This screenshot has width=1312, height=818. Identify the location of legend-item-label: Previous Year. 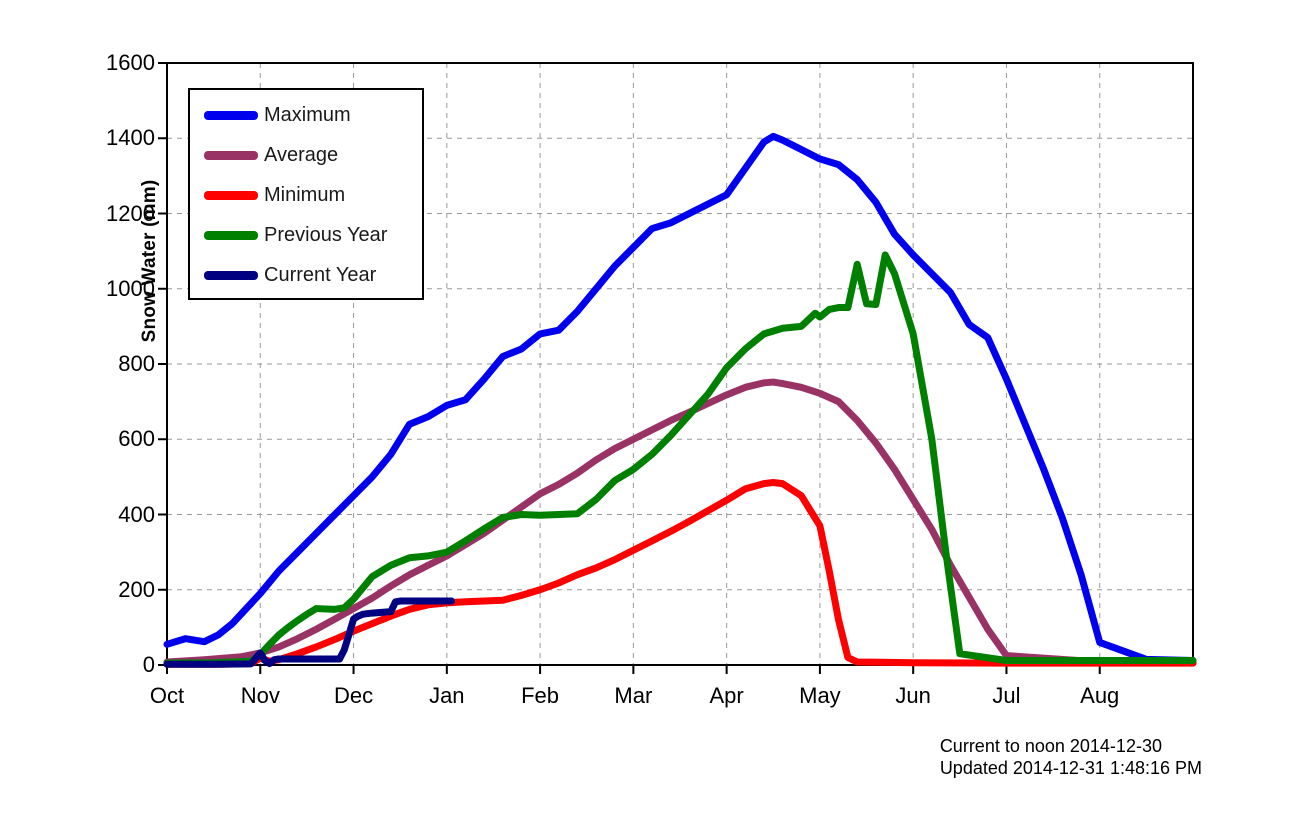
(326, 234).